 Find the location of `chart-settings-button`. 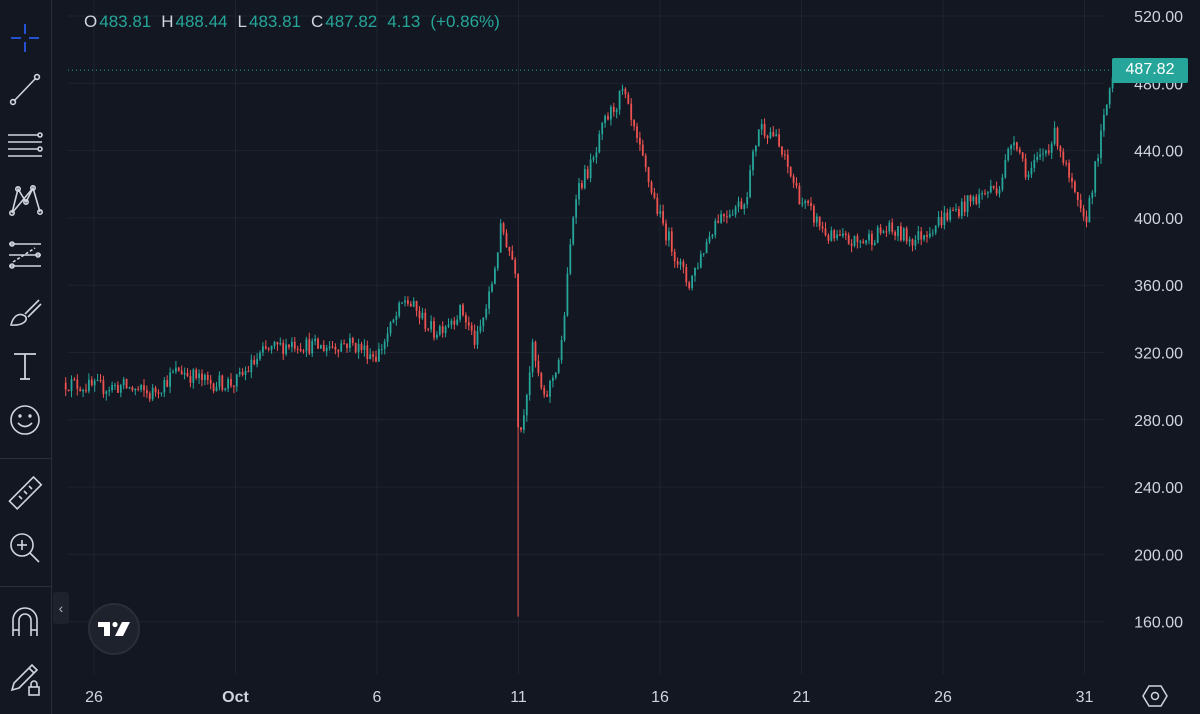

chart-settings-button is located at coordinates (1155, 696).